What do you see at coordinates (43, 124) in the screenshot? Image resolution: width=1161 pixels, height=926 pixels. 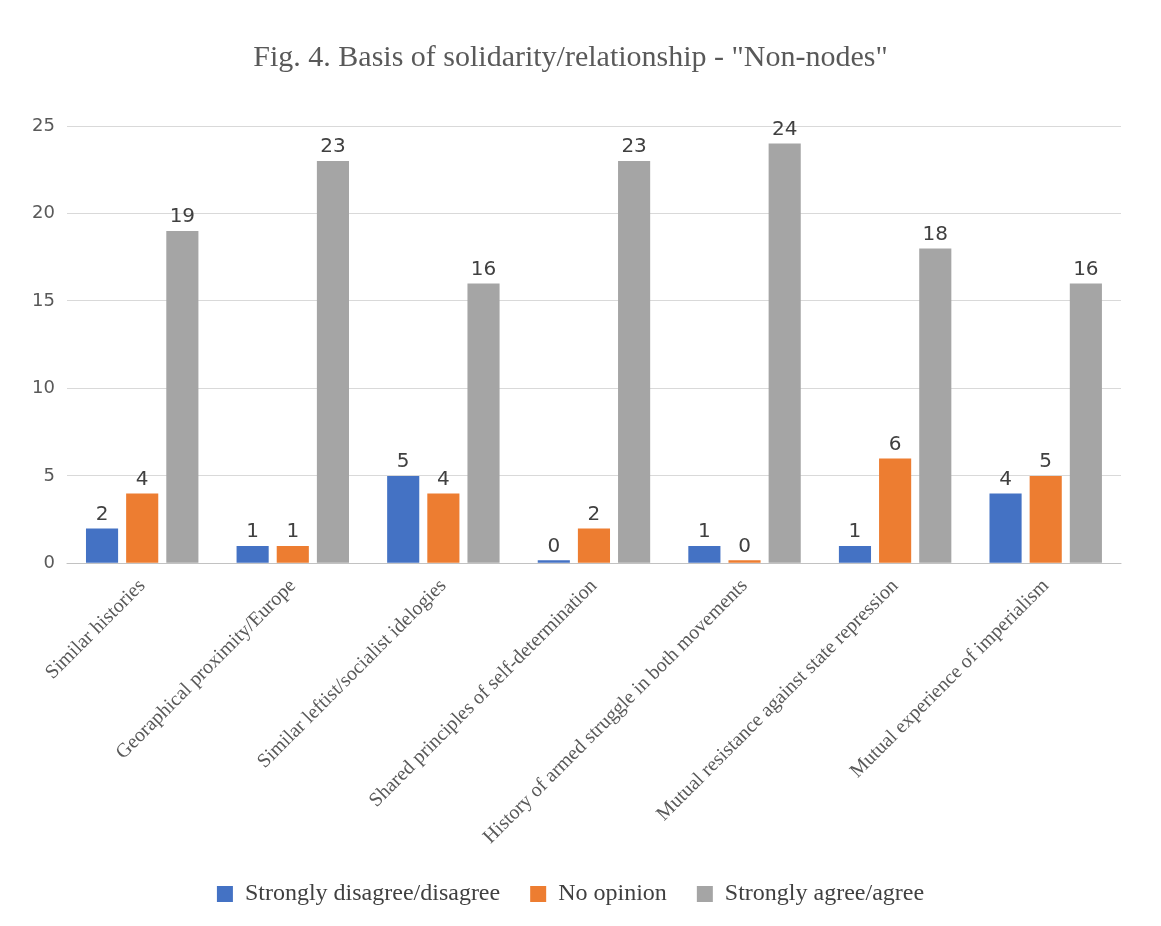 I see `y-tick-label: 25` at bounding box center [43, 124].